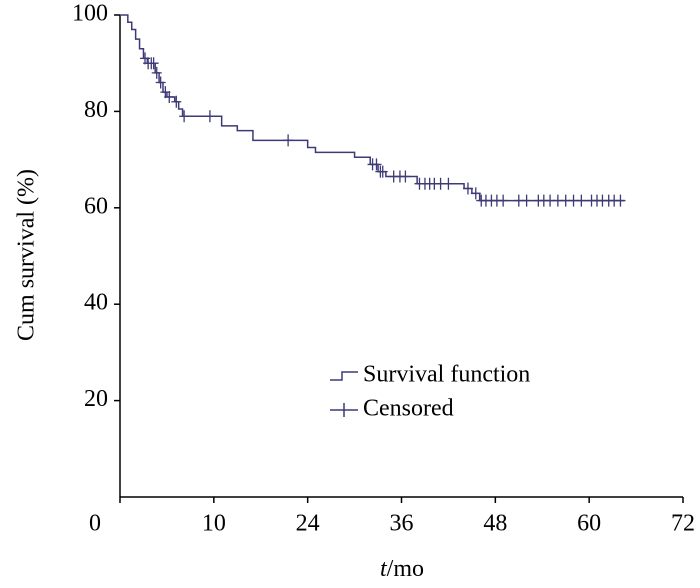  Describe the element at coordinates (683, 524) in the screenshot. I see `x-tick-label: 72` at that location.